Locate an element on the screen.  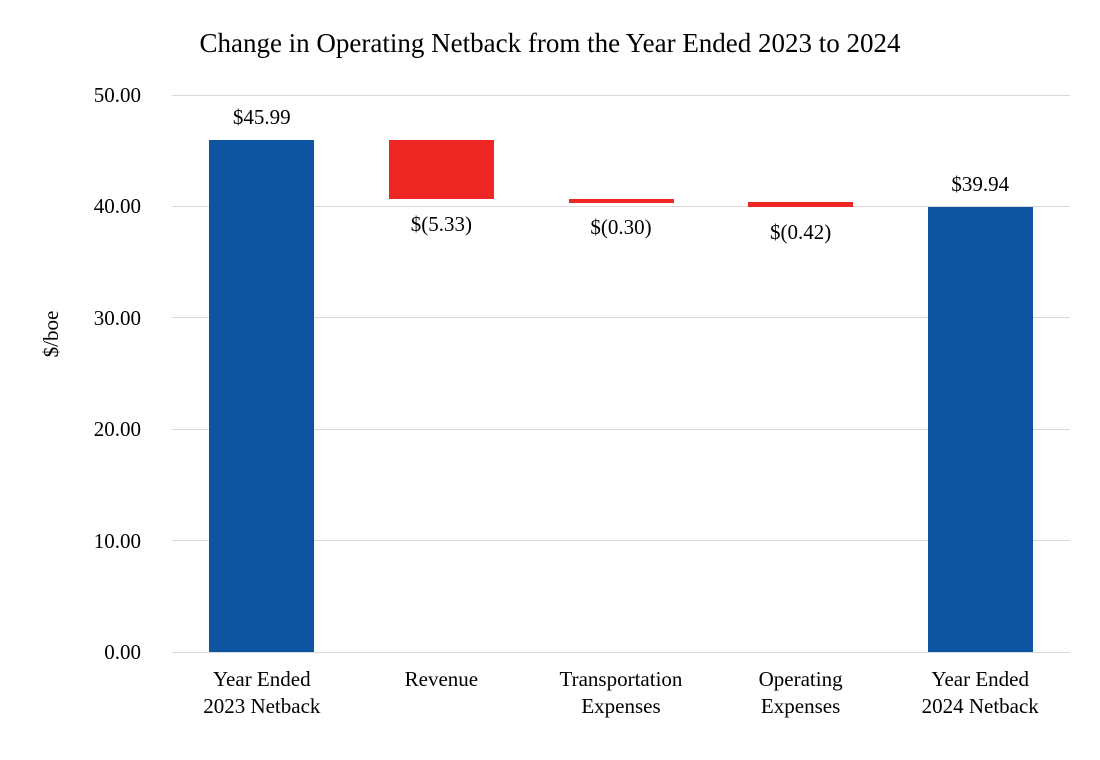
data-label: $(0.30) is located at coordinates (621, 227).